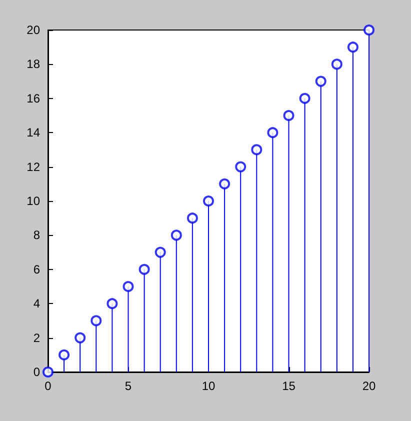 This screenshot has width=411, height=421. What do you see at coordinates (33, 167) in the screenshot?
I see `y-tick-label: 12` at bounding box center [33, 167].